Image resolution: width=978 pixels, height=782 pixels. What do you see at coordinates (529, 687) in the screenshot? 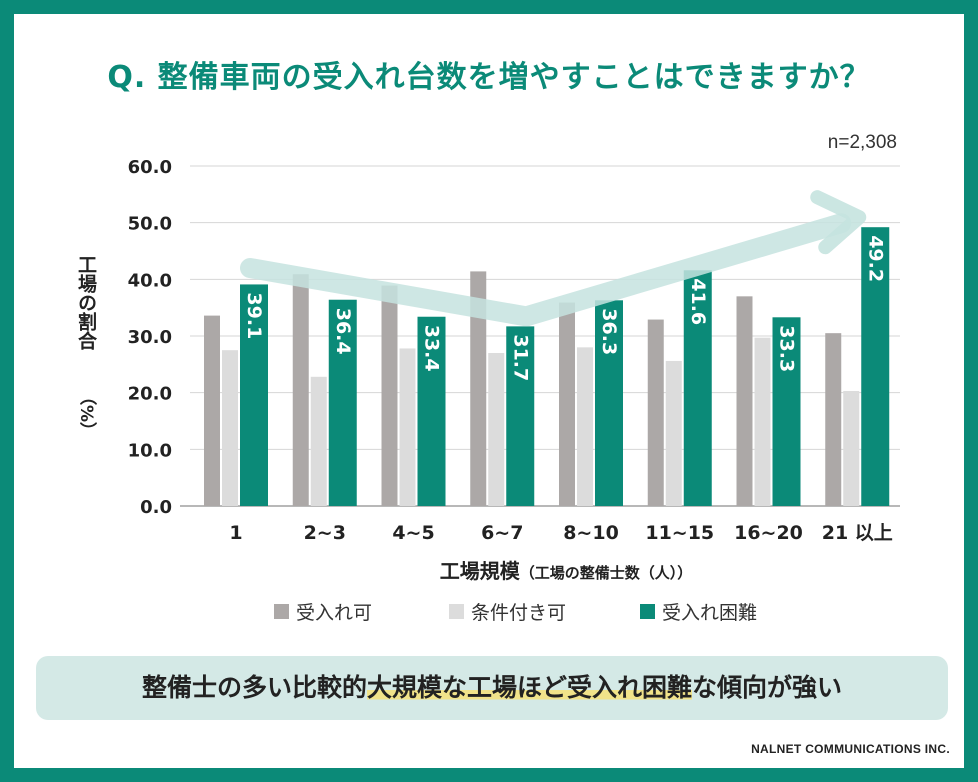
I see `summary-highlight: 大規模な工場ほど受入れ困難` at bounding box center [529, 687].